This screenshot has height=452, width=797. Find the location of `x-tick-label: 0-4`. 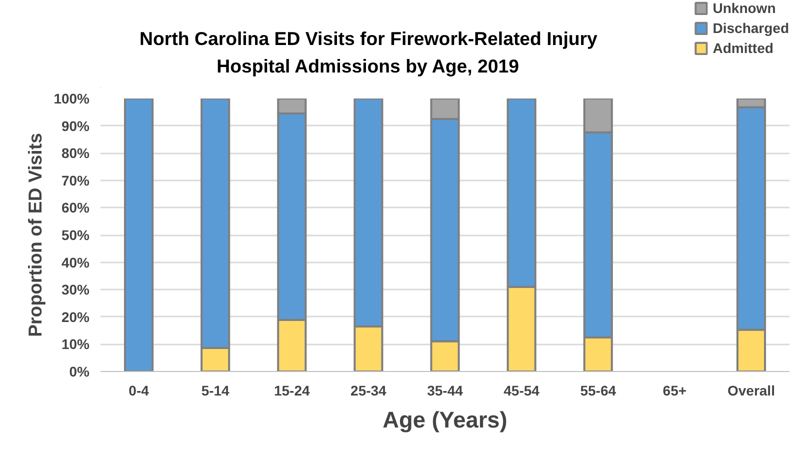

x-tick-label: 0-4 is located at coordinates (139, 390).